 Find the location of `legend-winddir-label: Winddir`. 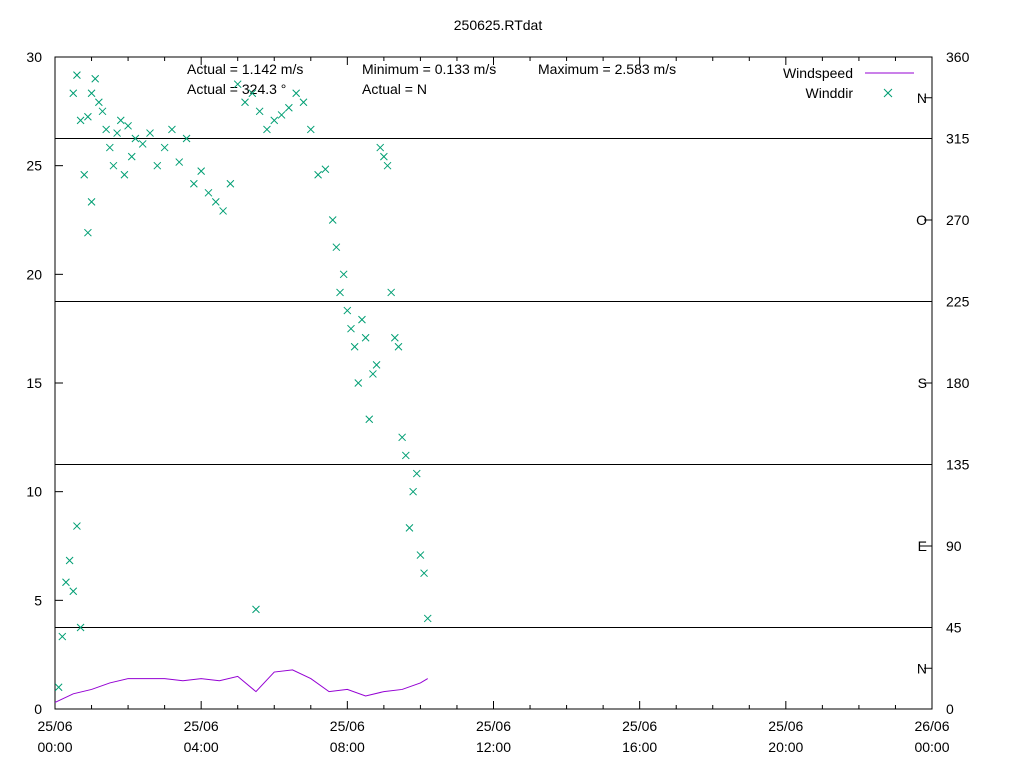

legend-winddir-label: Winddir is located at coordinates (830, 93).